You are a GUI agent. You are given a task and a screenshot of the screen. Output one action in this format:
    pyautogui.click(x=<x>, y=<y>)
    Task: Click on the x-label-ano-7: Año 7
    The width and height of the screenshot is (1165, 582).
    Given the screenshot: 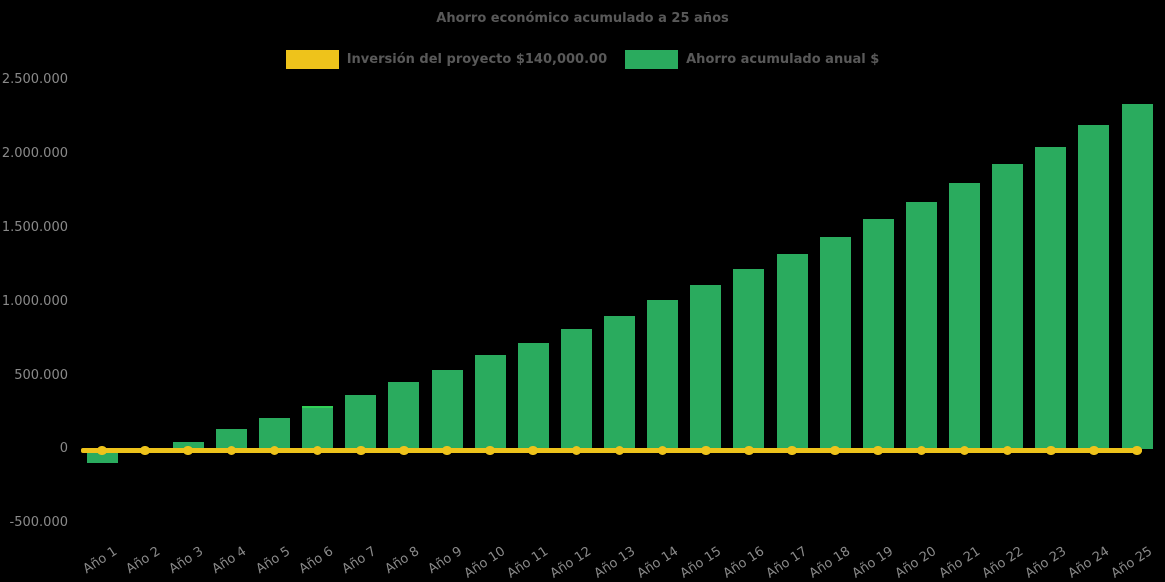 What is the action you would take?
    pyautogui.click(x=359, y=561)
    